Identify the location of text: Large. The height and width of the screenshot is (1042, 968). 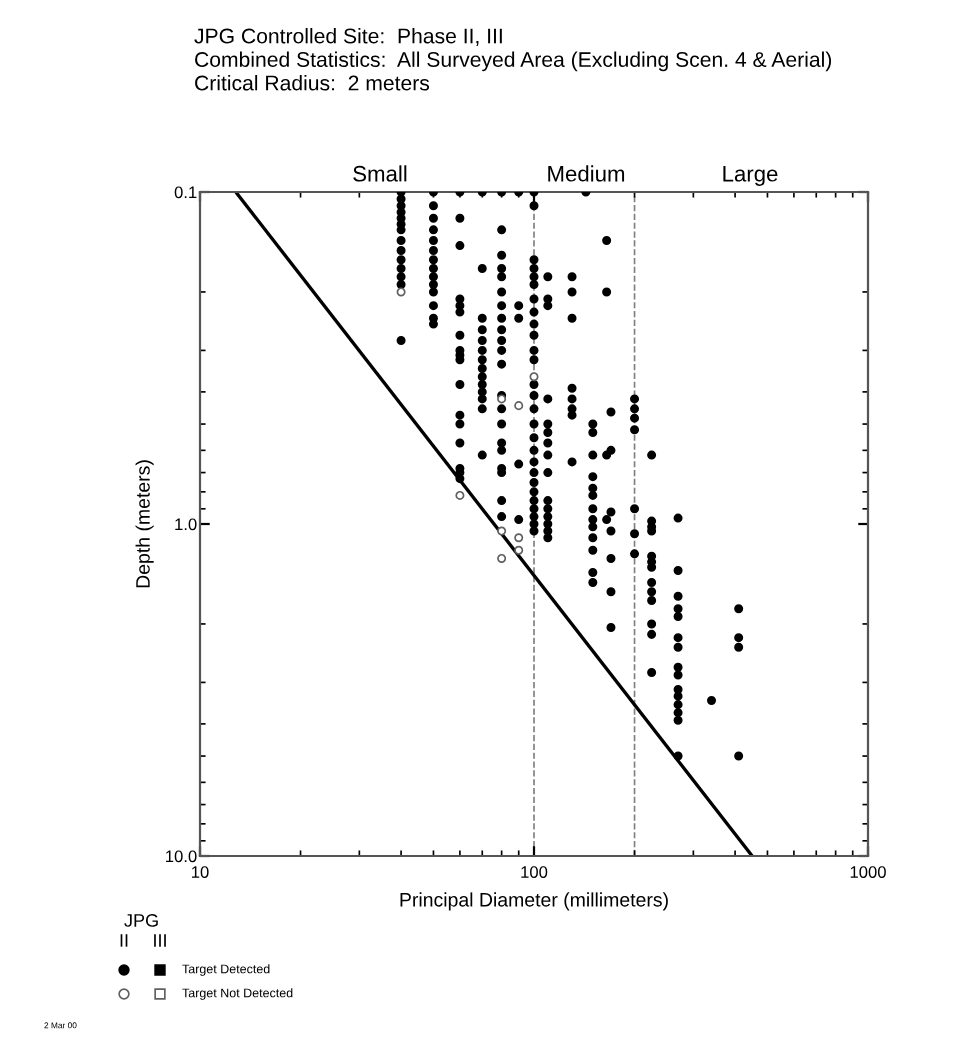
(750, 176).